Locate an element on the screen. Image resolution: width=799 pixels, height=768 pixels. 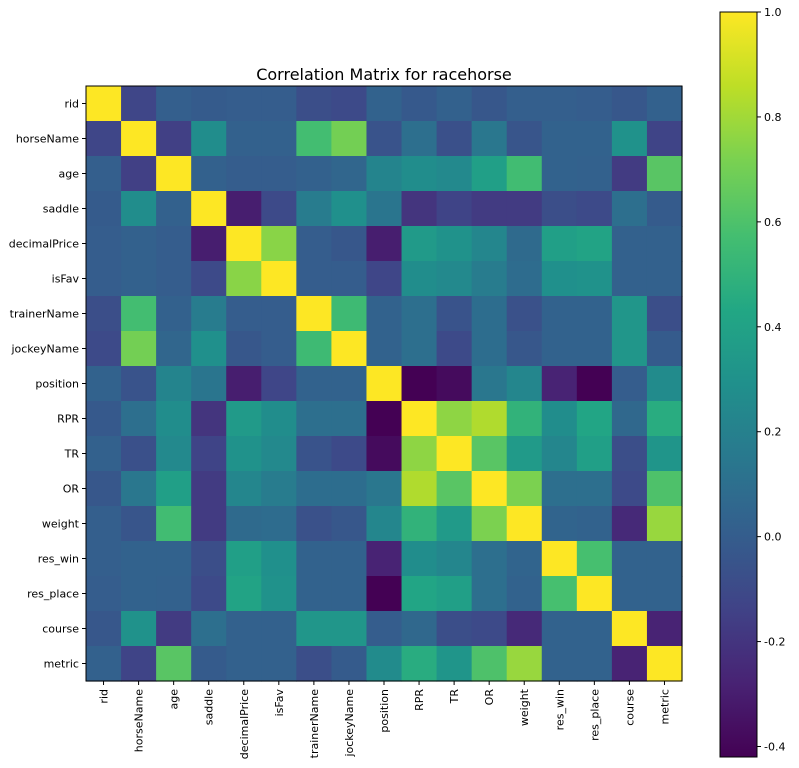
x-tick-label: course is located at coordinates (629, 707).